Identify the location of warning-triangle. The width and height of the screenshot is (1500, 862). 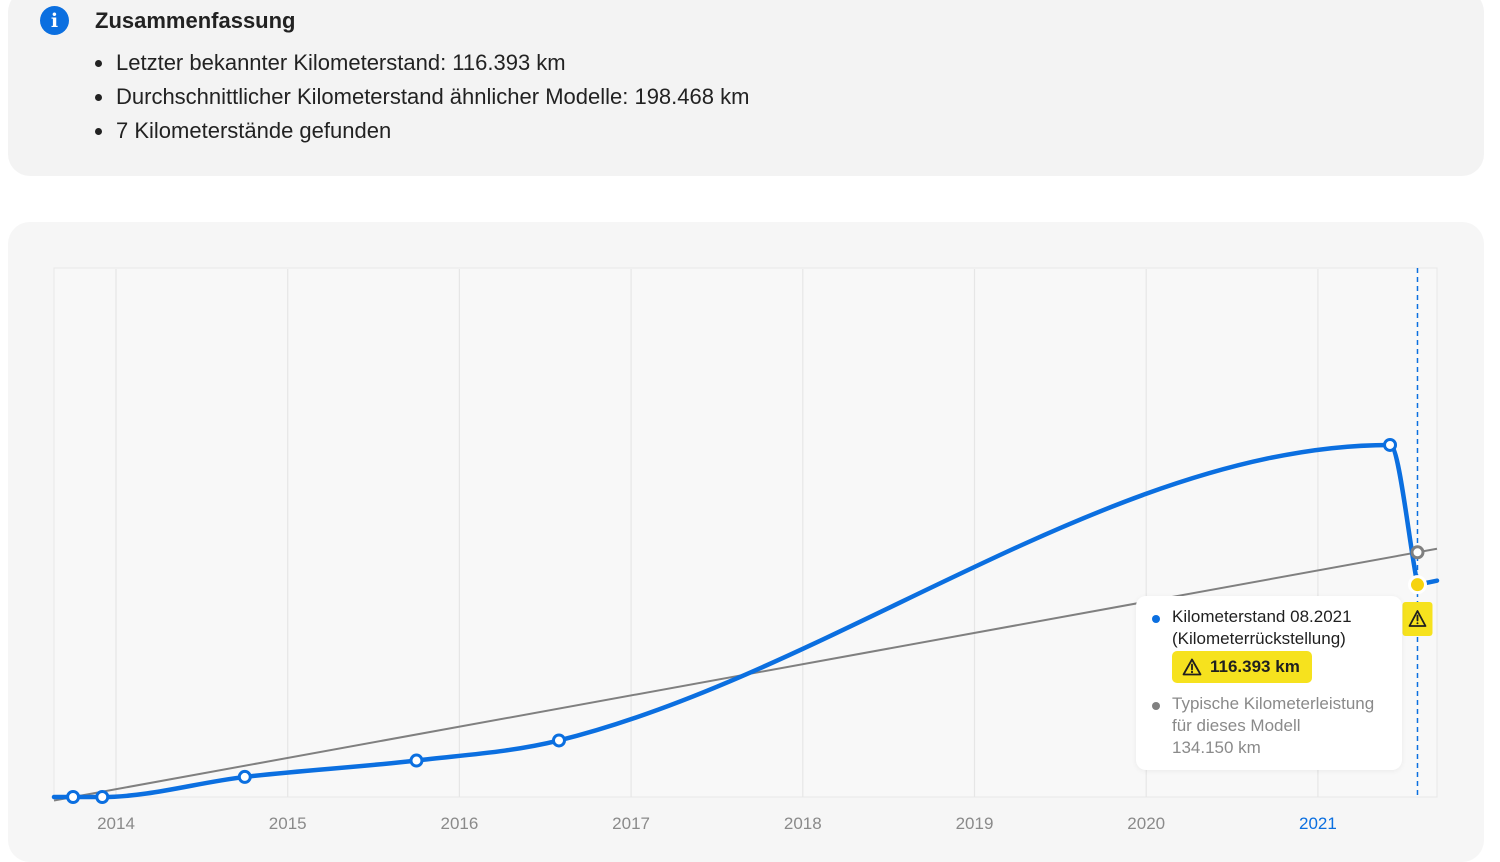
(1417, 618).